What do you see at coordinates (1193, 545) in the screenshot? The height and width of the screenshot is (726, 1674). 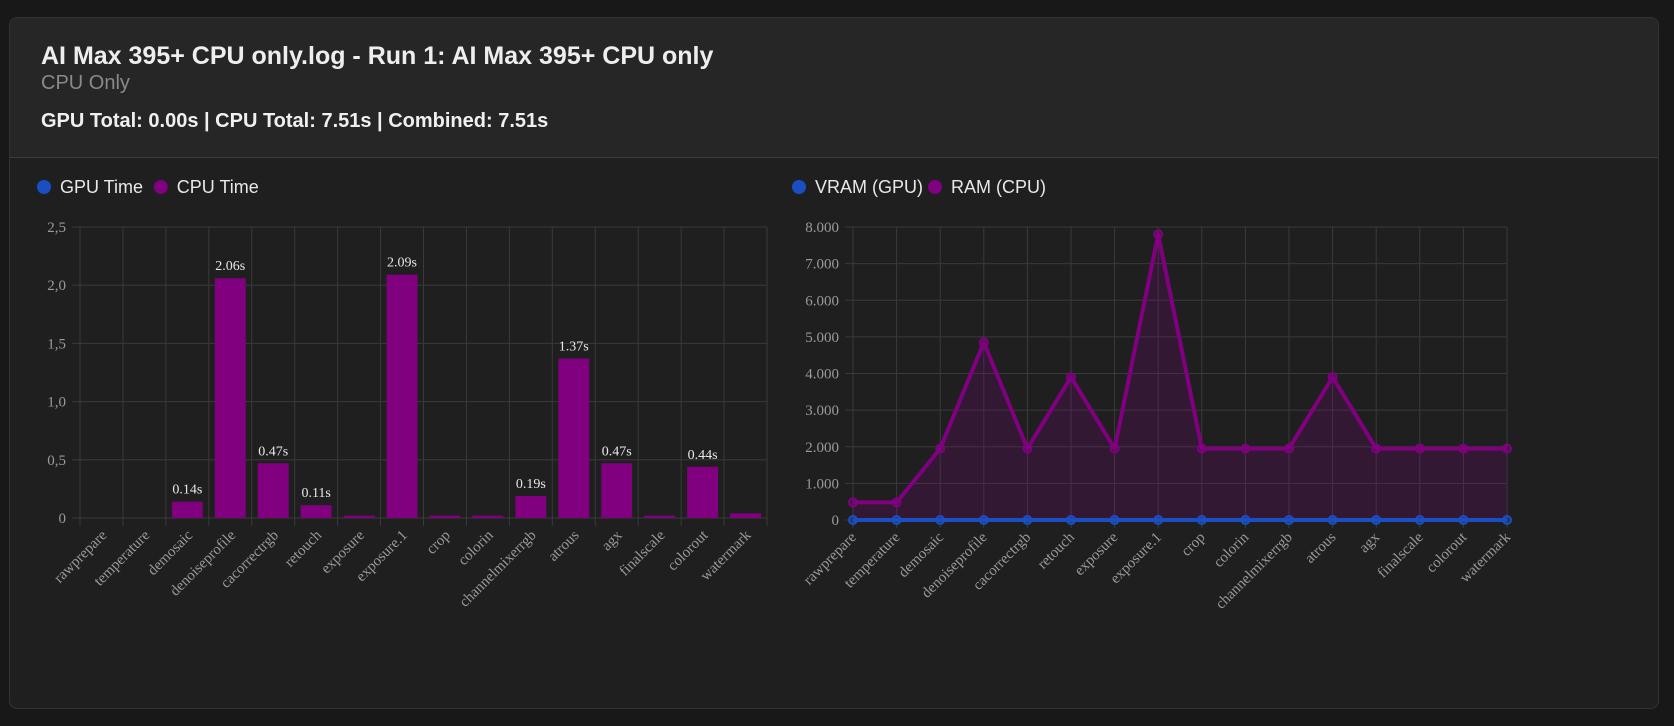 I see `mem-xtick-8: crop` at bounding box center [1193, 545].